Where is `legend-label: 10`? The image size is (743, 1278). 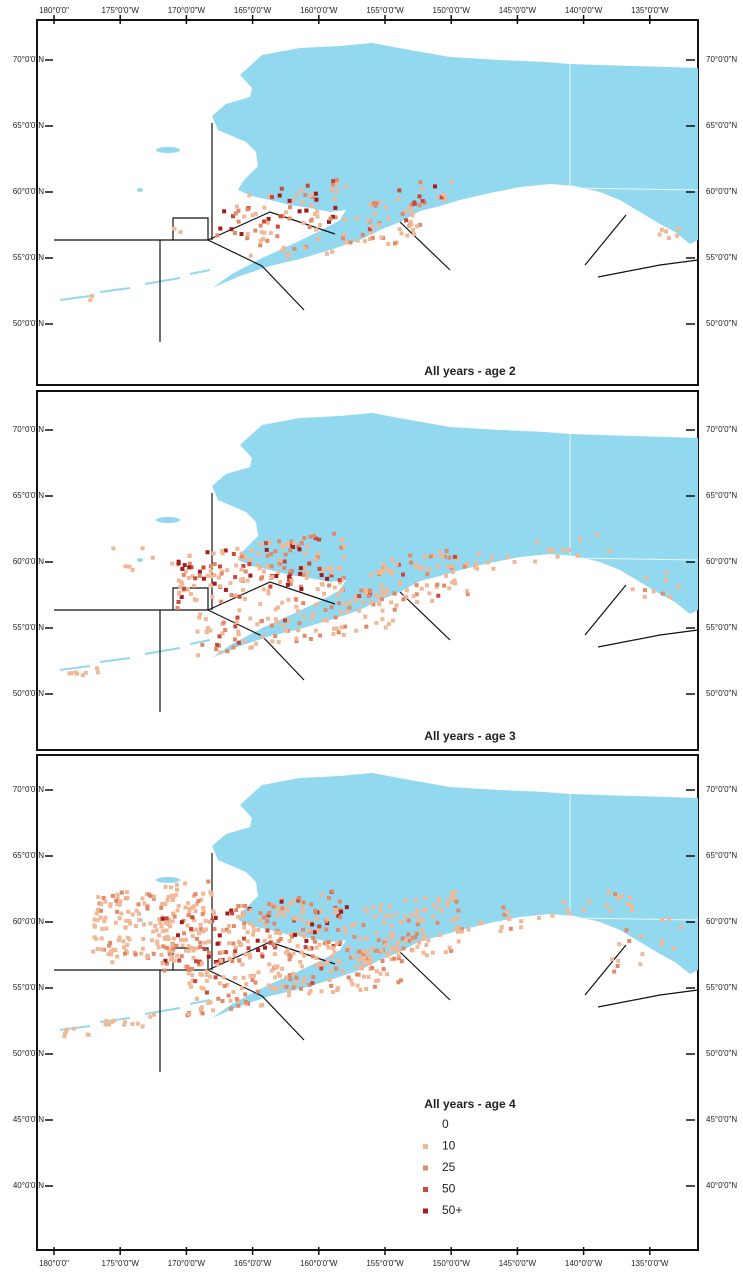
legend-label: 10 is located at coordinates (449, 1146).